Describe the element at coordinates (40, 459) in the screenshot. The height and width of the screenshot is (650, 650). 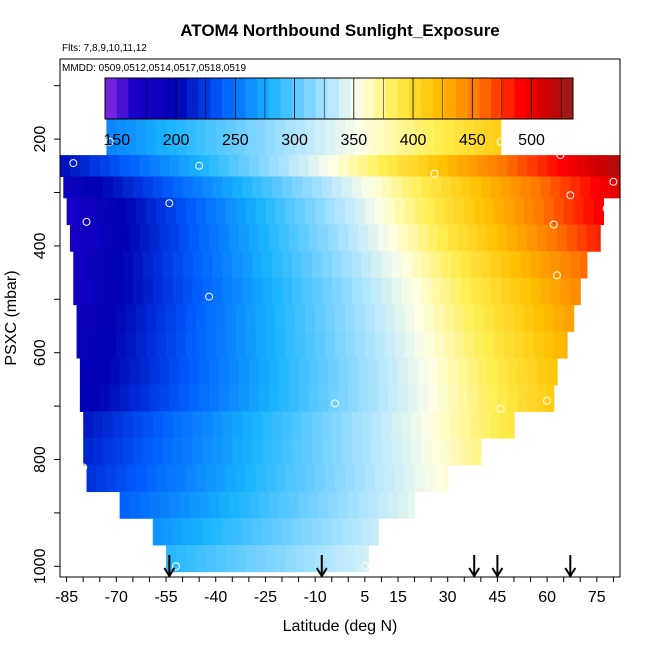
I see `y-tick-label: 800` at that location.